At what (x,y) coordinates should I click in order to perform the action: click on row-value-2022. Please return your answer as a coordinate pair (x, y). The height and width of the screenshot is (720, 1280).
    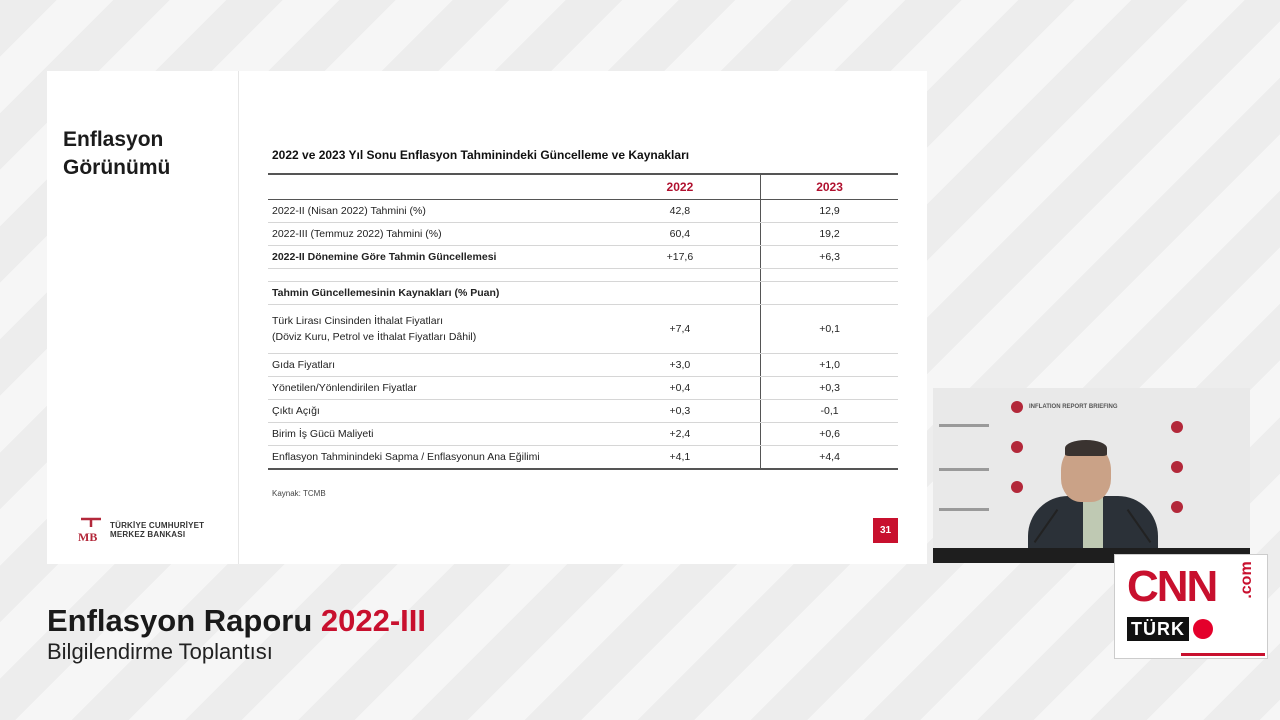
    Looking at the image, I should click on (680, 293).